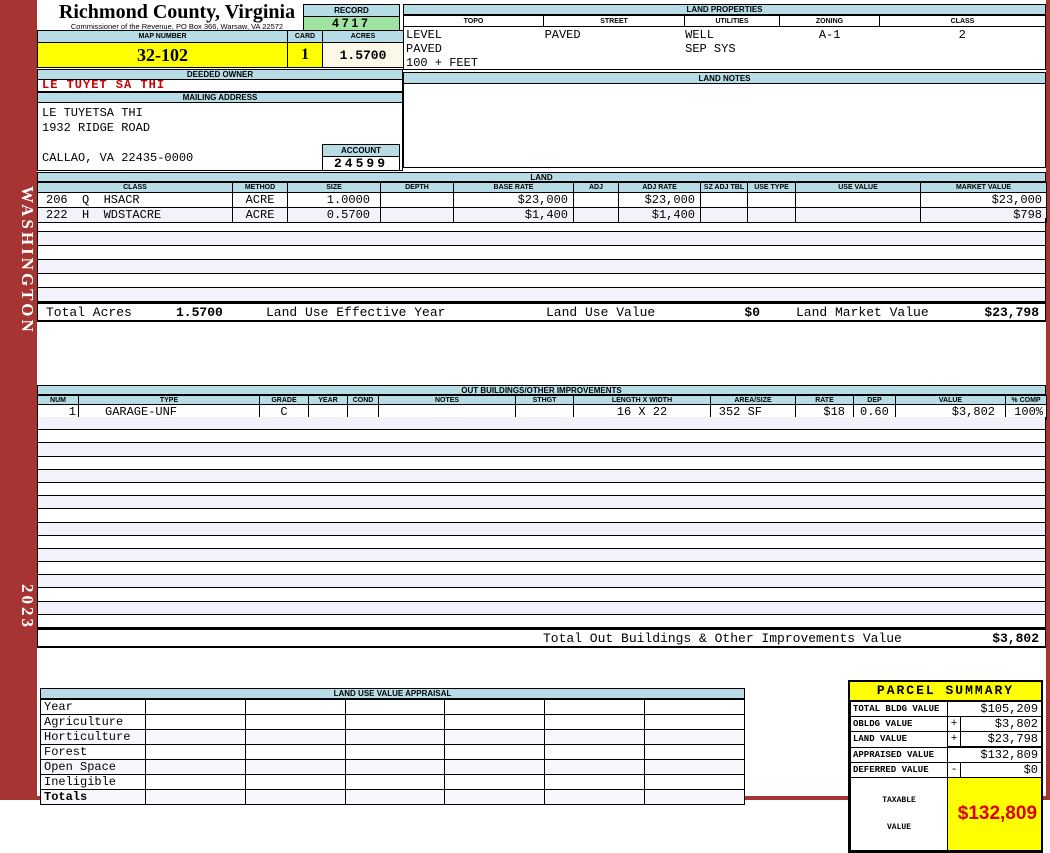  What do you see at coordinates (93, 797) in the screenshot?
I see `appraisal-row-label: Totals` at bounding box center [93, 797].